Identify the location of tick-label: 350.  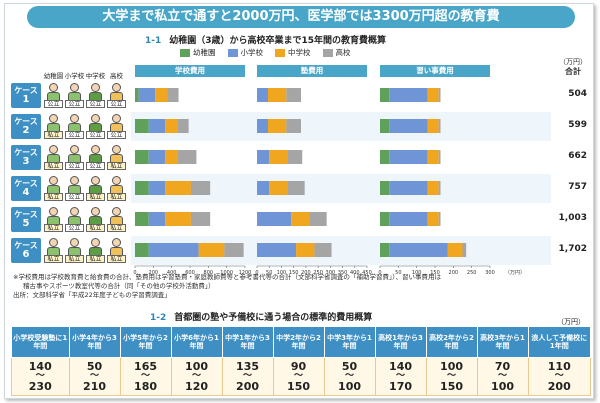
(343, 273).